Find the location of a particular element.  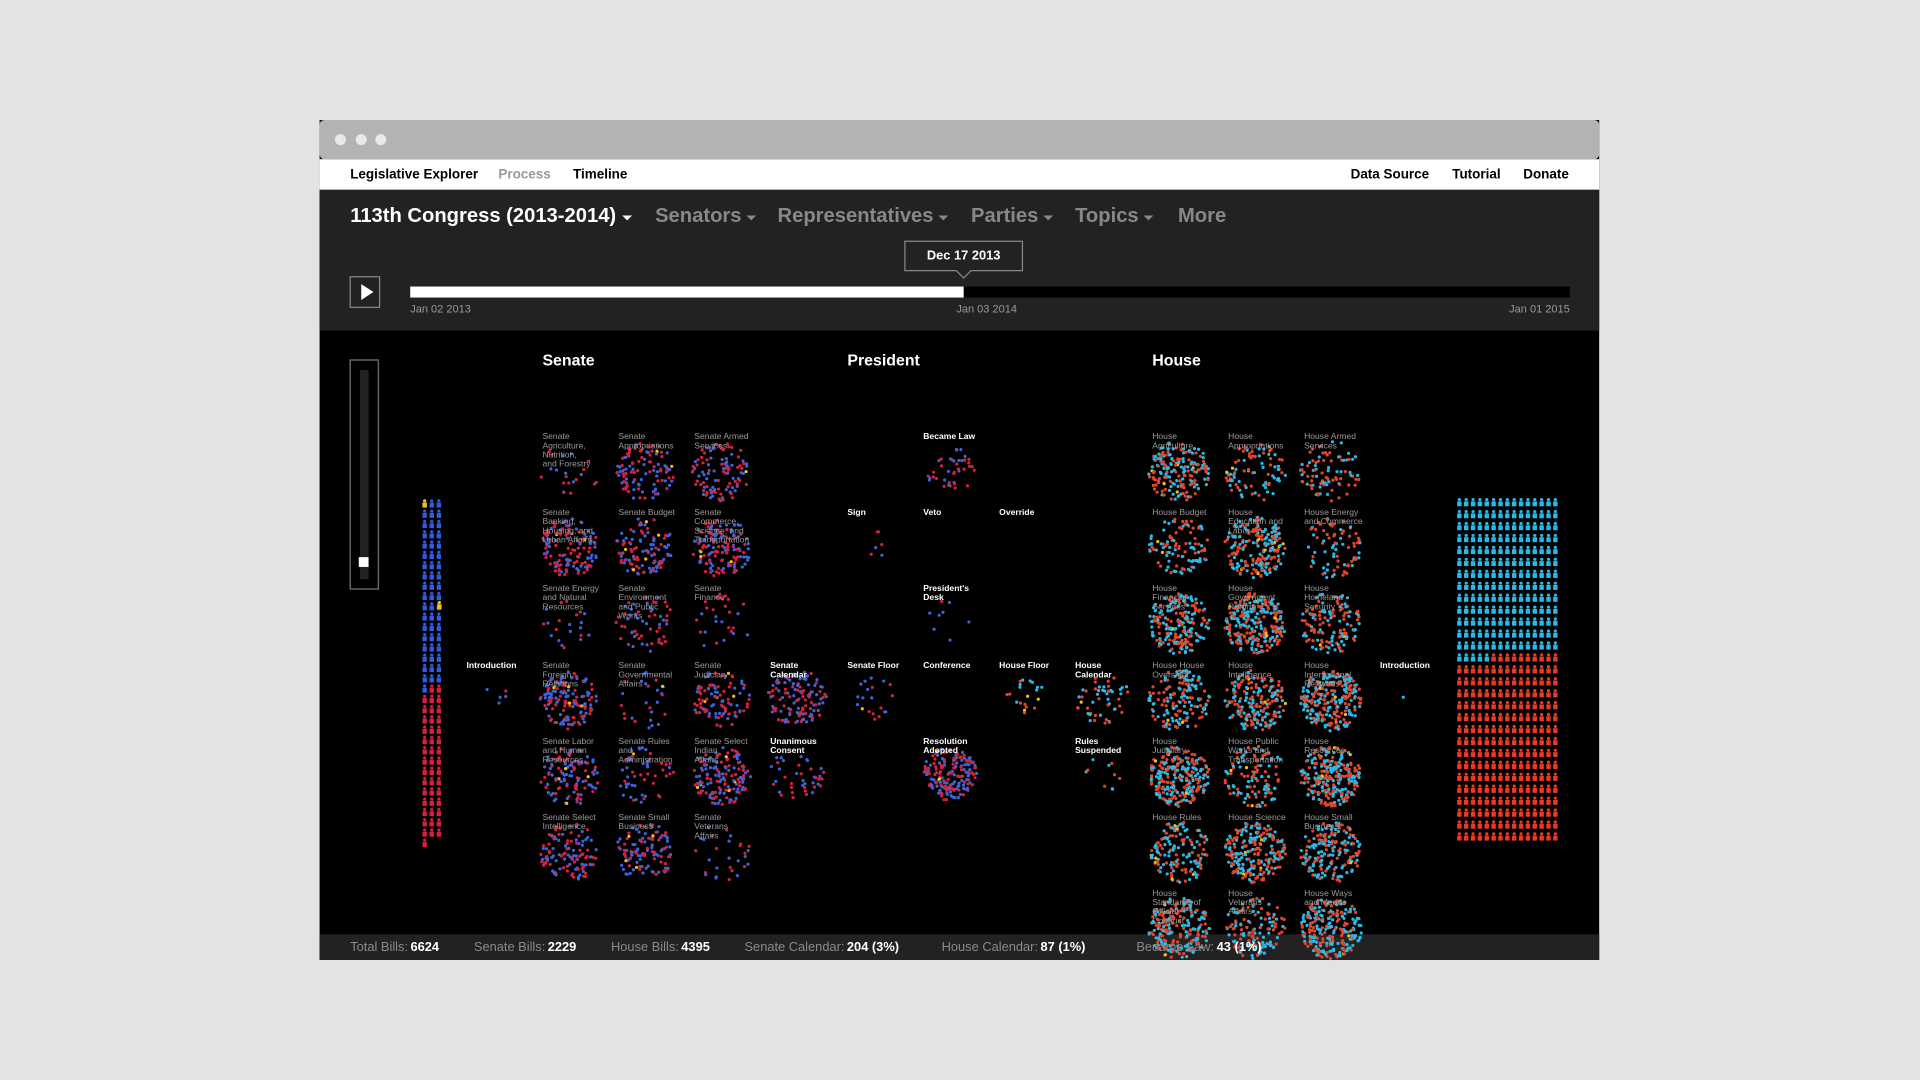

nav-link: Tutorial is located at coordinates (1476, 174).